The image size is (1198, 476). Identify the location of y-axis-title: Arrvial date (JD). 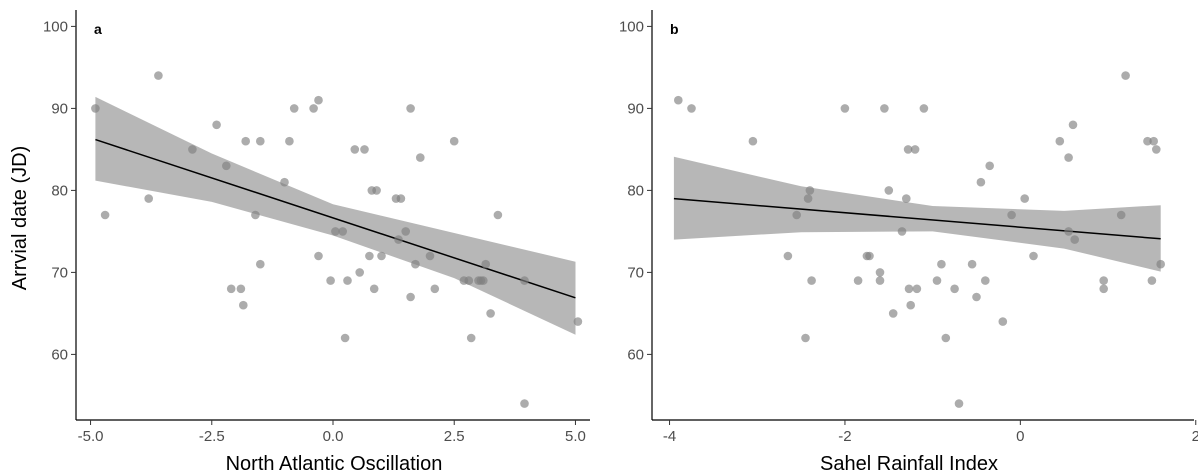
(20, 218).